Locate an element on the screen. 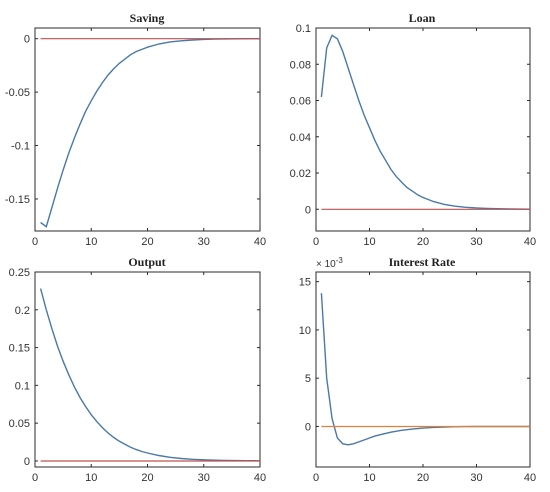  y-tick-label-interest-rate: 15 is located at coordinates (305, 283).